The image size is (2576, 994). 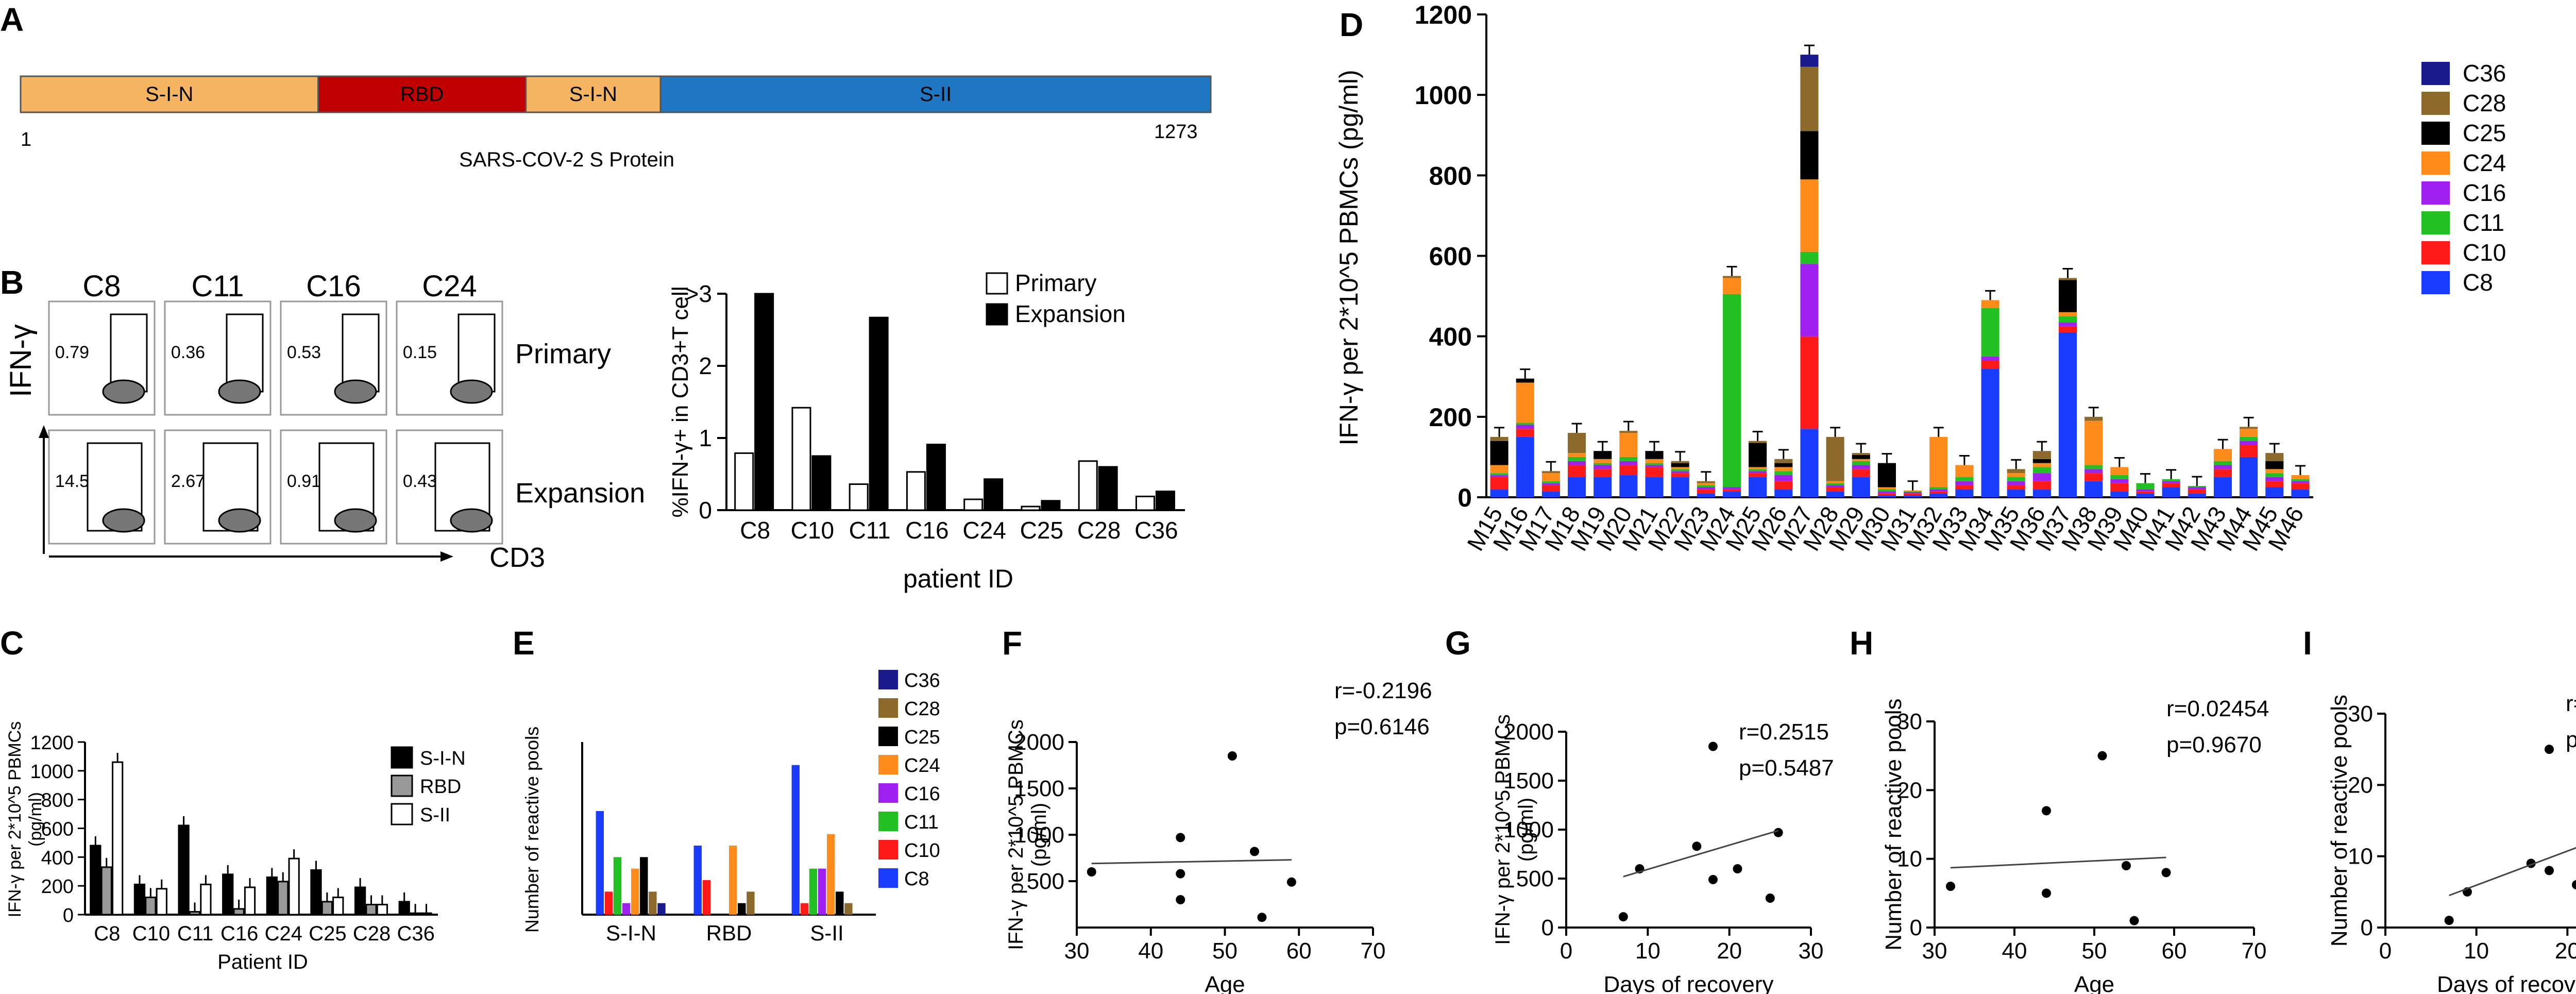 What do you see at coordinates (706, 897) in the screenshot?
I see `bar-E-RBD-C10` at bounding box center [706, 897].